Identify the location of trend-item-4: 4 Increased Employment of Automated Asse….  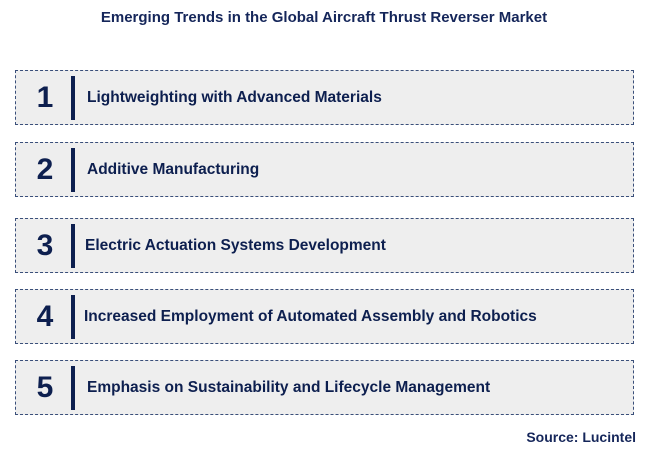
(324, 316).